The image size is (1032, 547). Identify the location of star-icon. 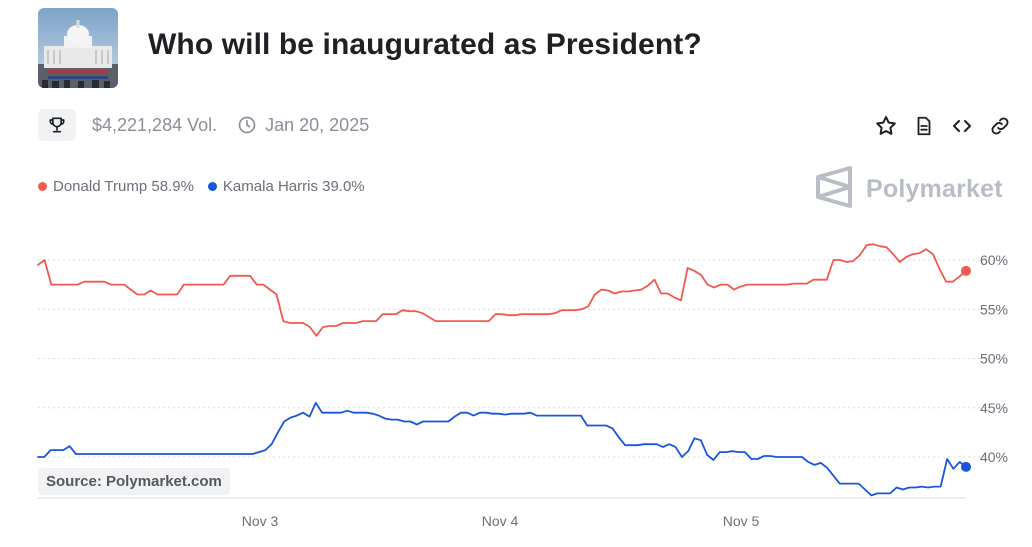
(886, 126).